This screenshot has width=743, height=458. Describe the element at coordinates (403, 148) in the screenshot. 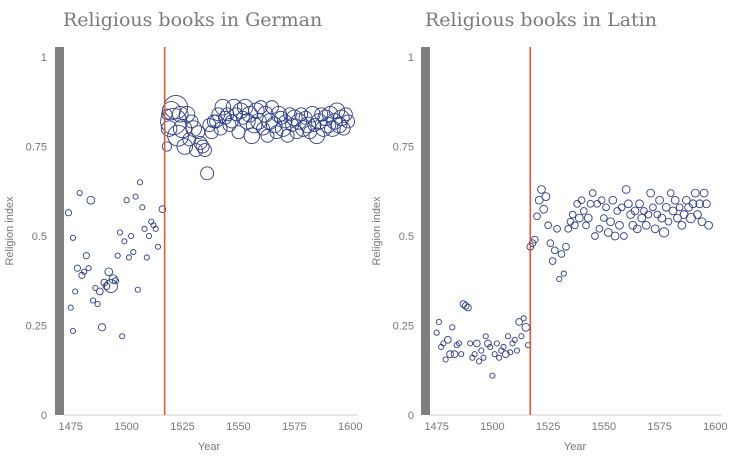

I see `y-tick-label: 0.75` at that location.